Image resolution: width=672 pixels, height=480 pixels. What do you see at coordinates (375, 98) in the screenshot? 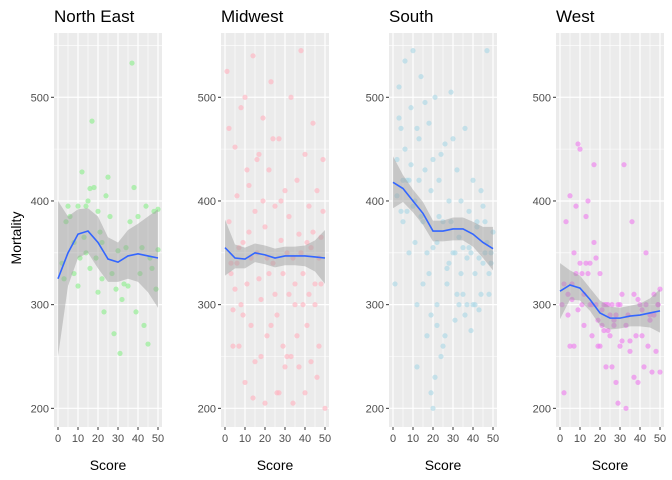
I see `y-tick-label: 500` at bounding box center [375, 98].